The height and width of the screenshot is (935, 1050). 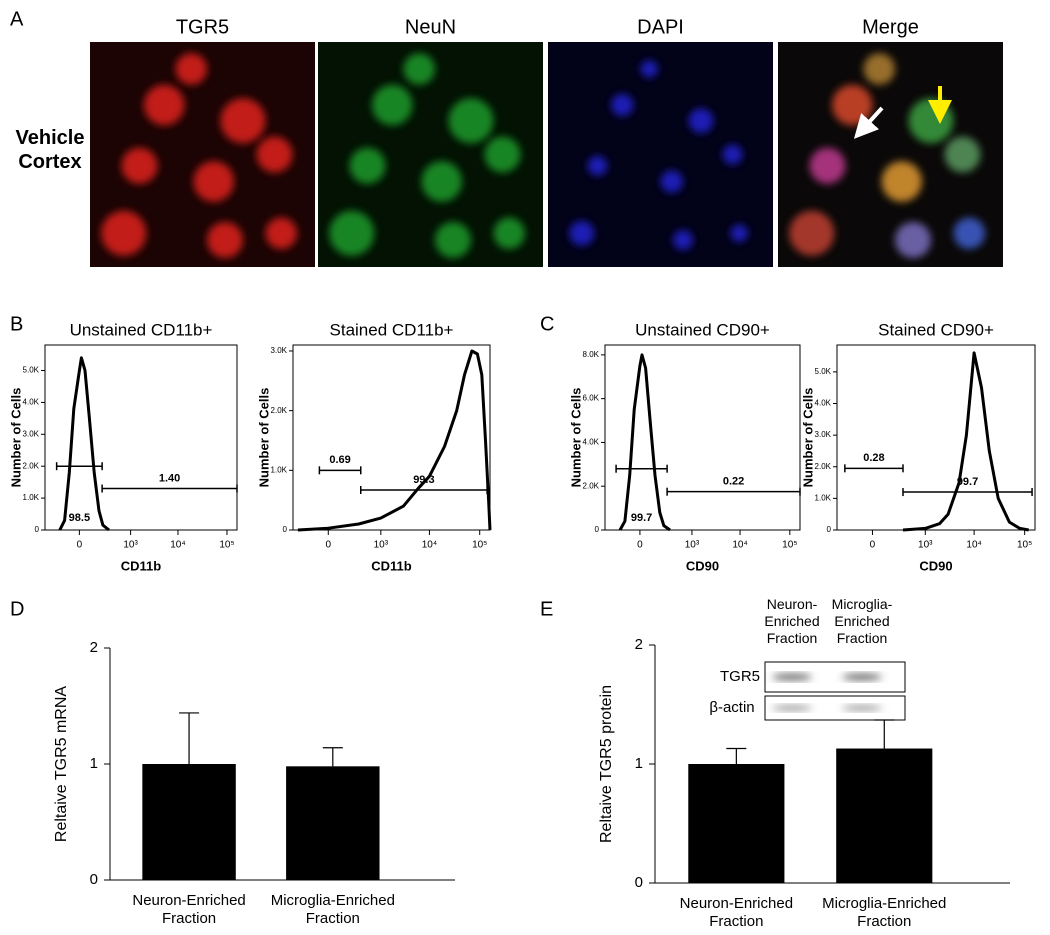 What do you see at coordinates (792, 621) in the screenshot?
I see `blot-column-label: Neuron- Enriched Fraction` at bounding box center [792, 621].